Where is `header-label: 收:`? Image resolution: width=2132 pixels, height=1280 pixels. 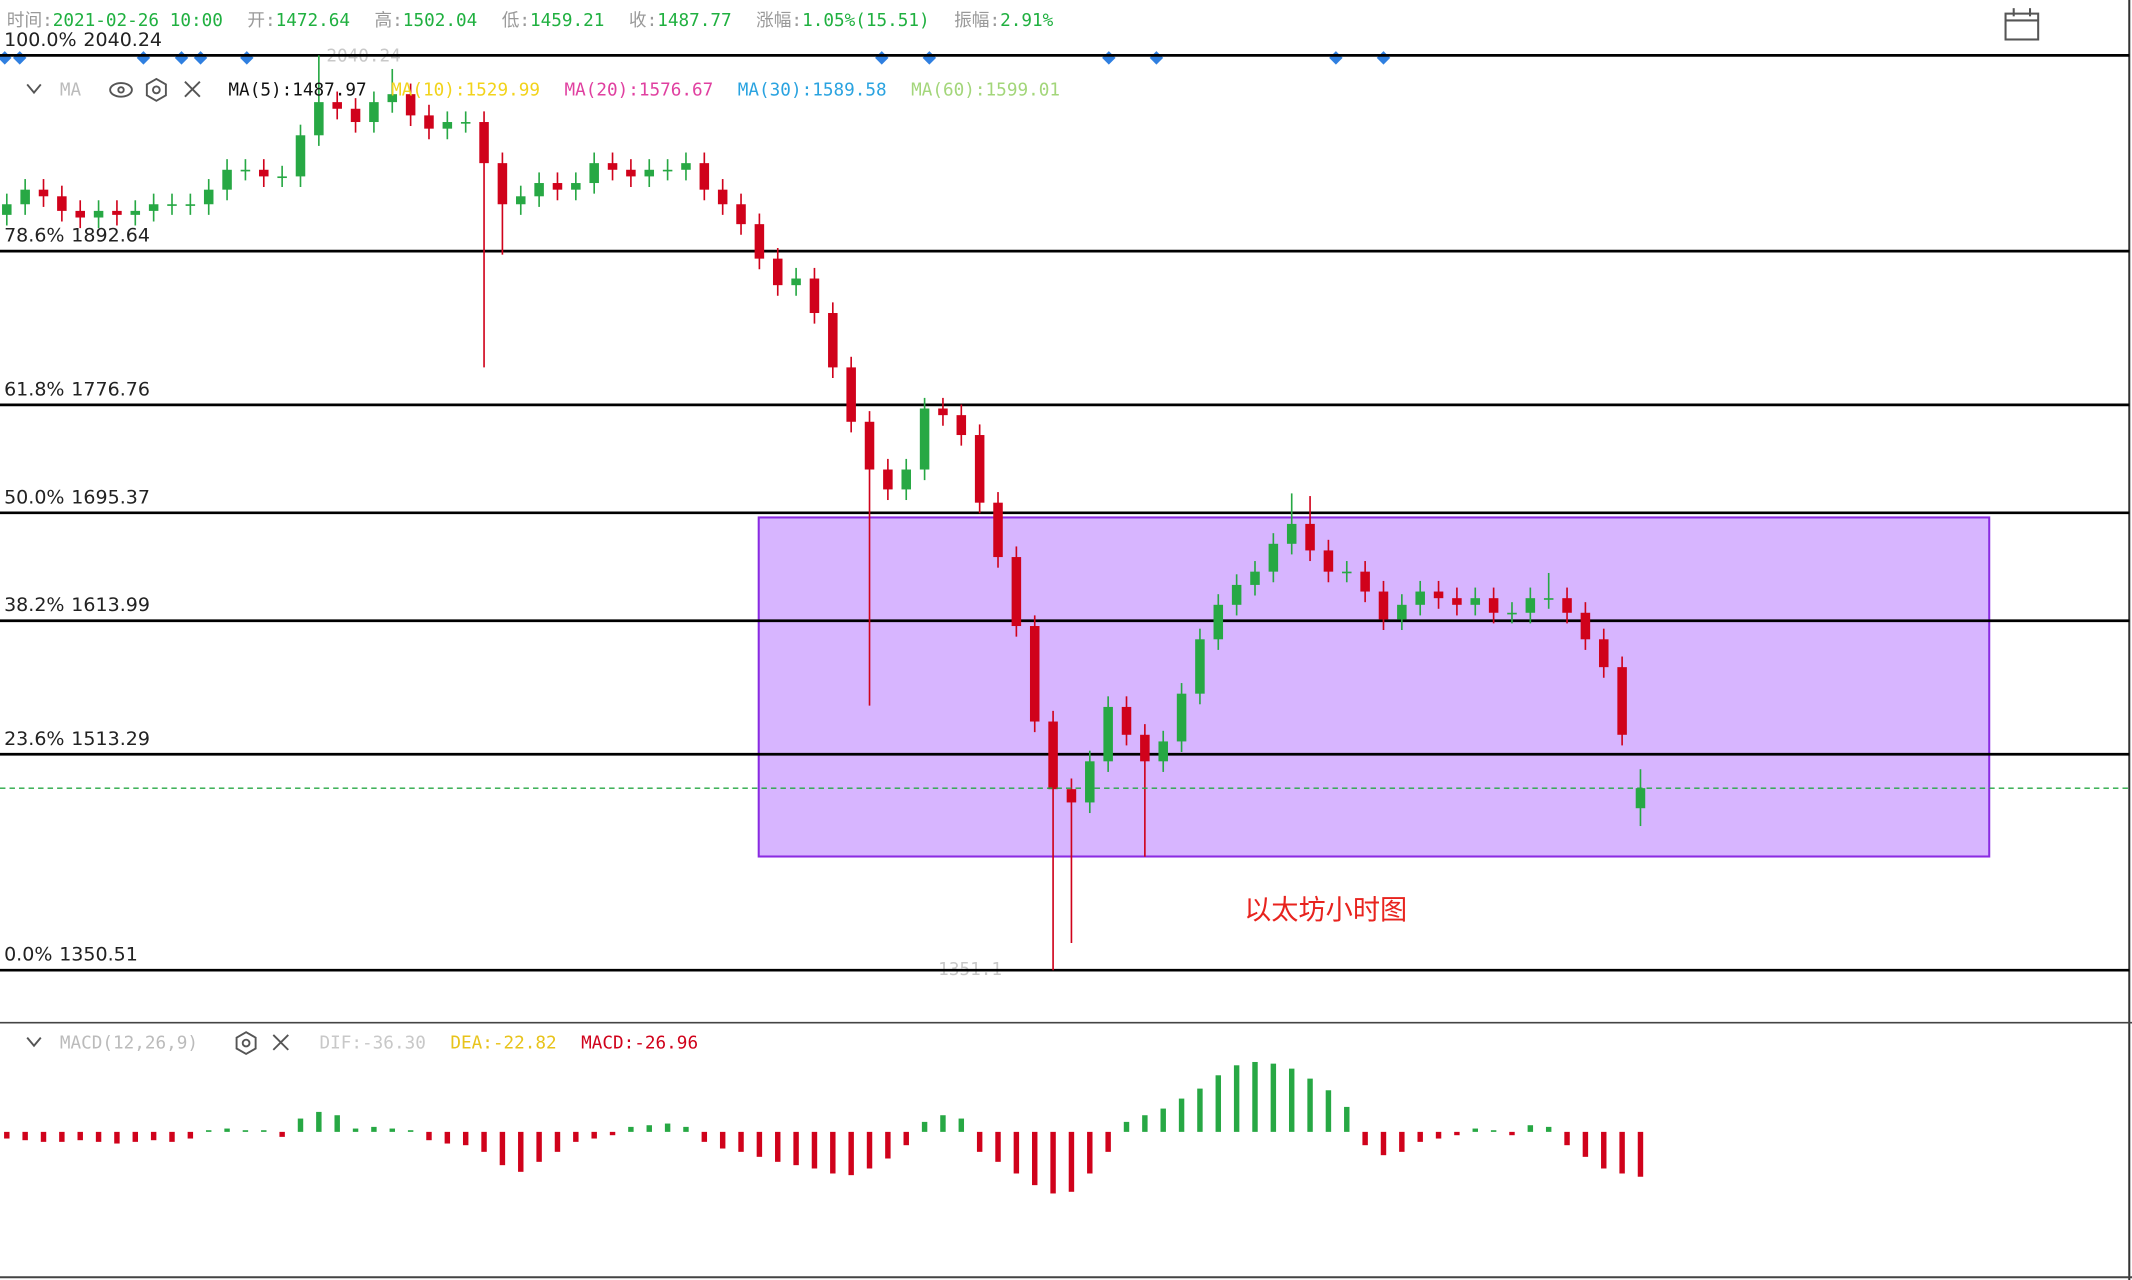 header-label: 收: is located at coordinates (643, 20).